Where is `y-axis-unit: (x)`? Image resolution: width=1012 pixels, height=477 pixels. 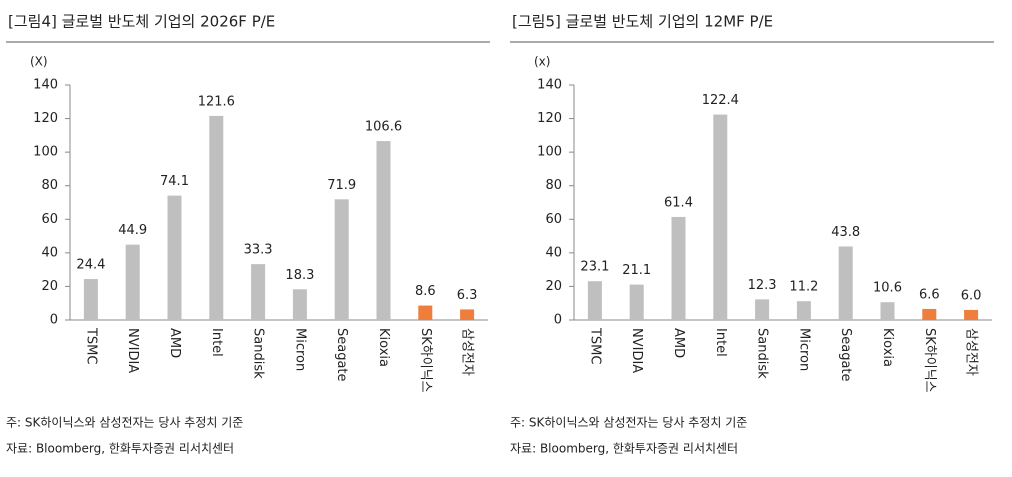 y-axis-unit: (x) is located at coordinates (542, 62).